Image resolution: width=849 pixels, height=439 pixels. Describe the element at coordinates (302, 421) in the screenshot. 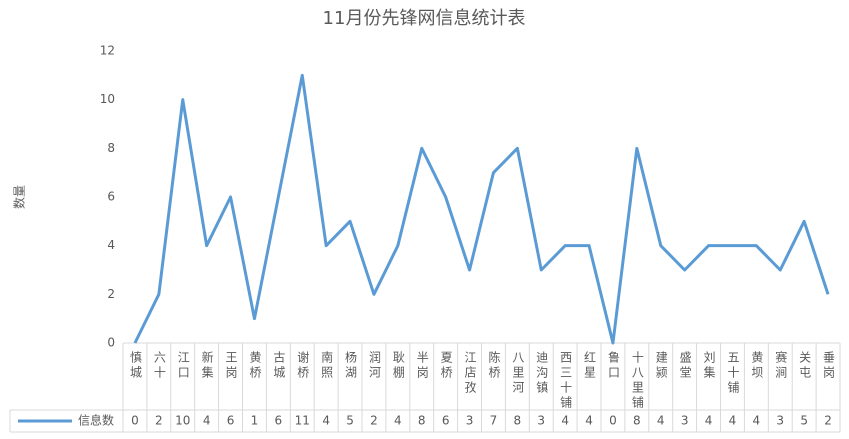

I see `table-value: 11` at that location.